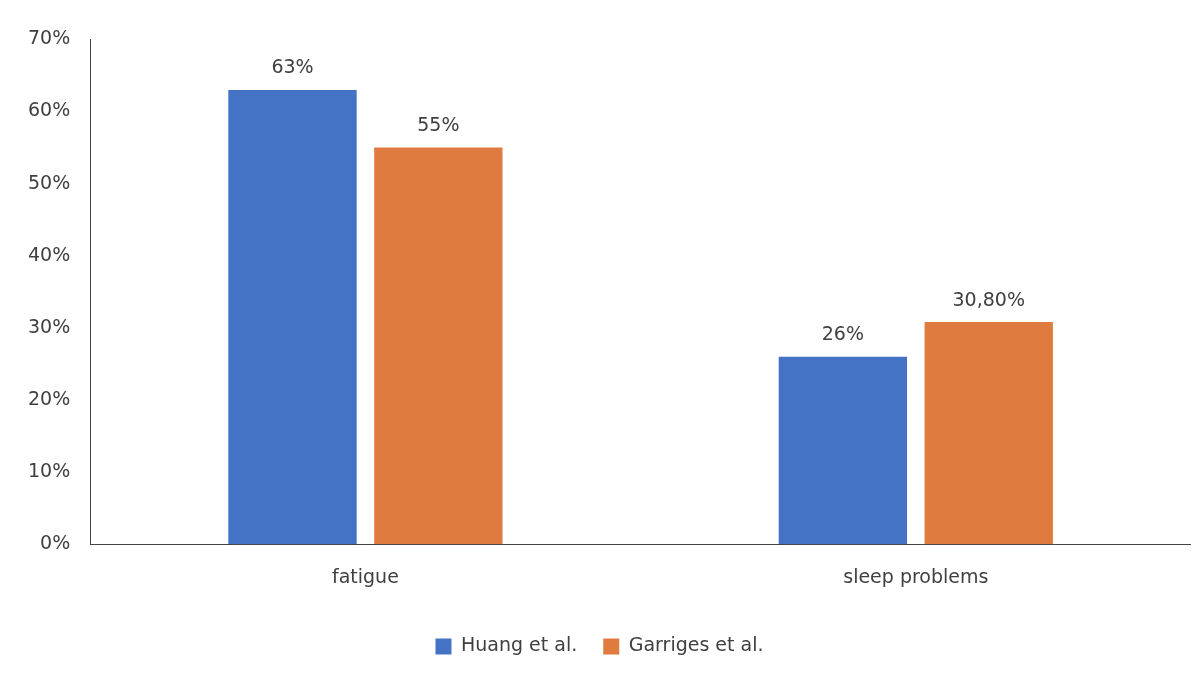 This screenshot has height=674, width=1199. Describe the element at coordinates (49, 181) in the screenshot. I see `y-tick-label: 50%` at that location.